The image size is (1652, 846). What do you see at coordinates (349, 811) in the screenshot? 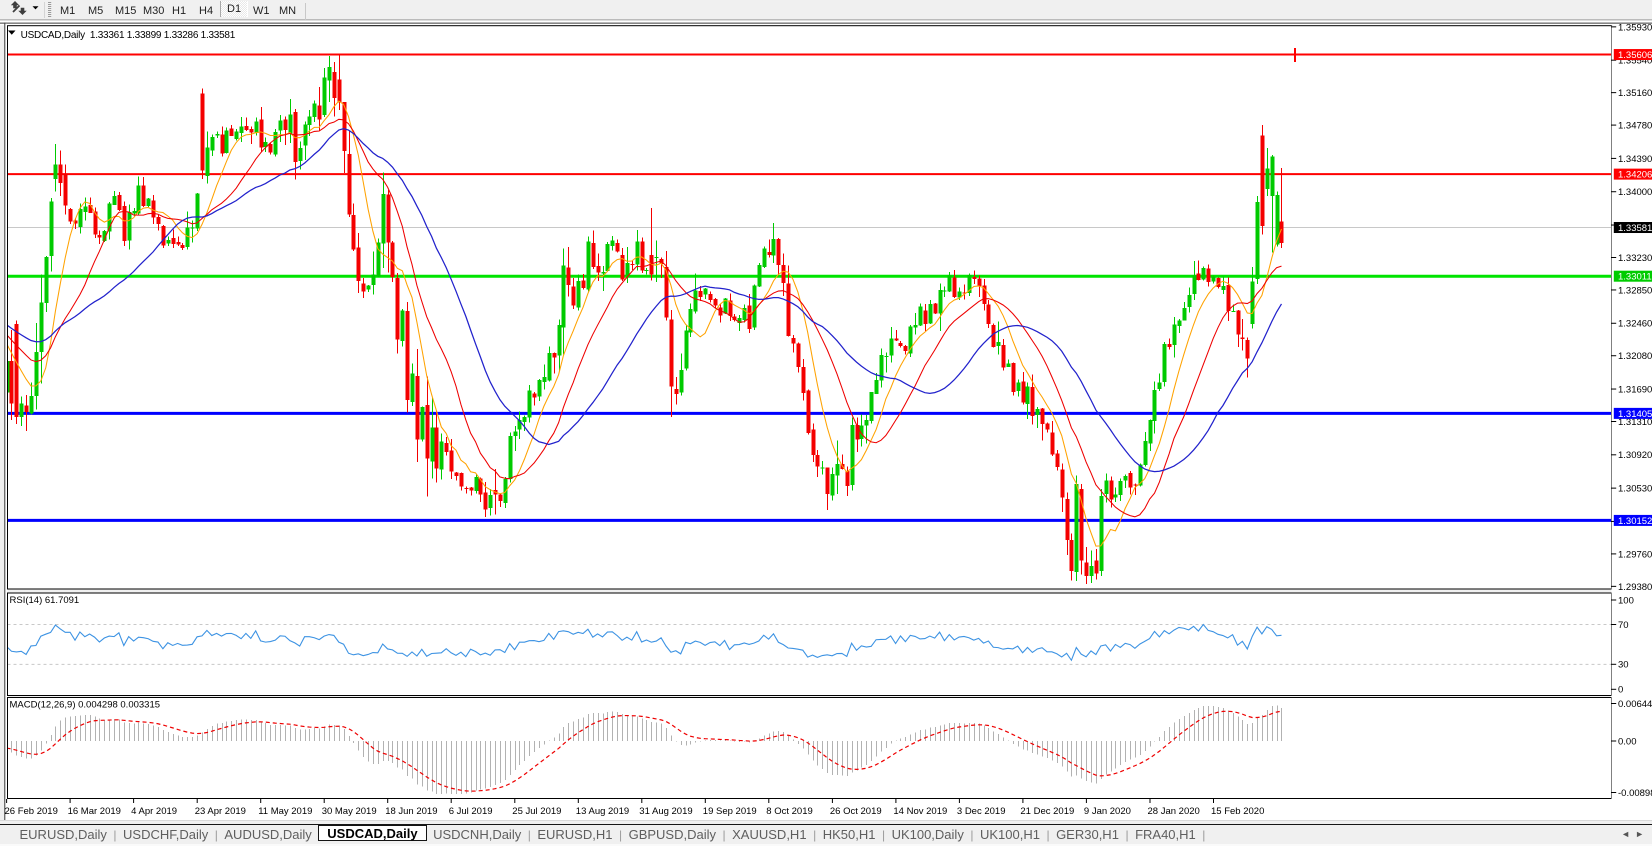
I see `svg-text: 30 May 2019` at bounding box center [349, 811].